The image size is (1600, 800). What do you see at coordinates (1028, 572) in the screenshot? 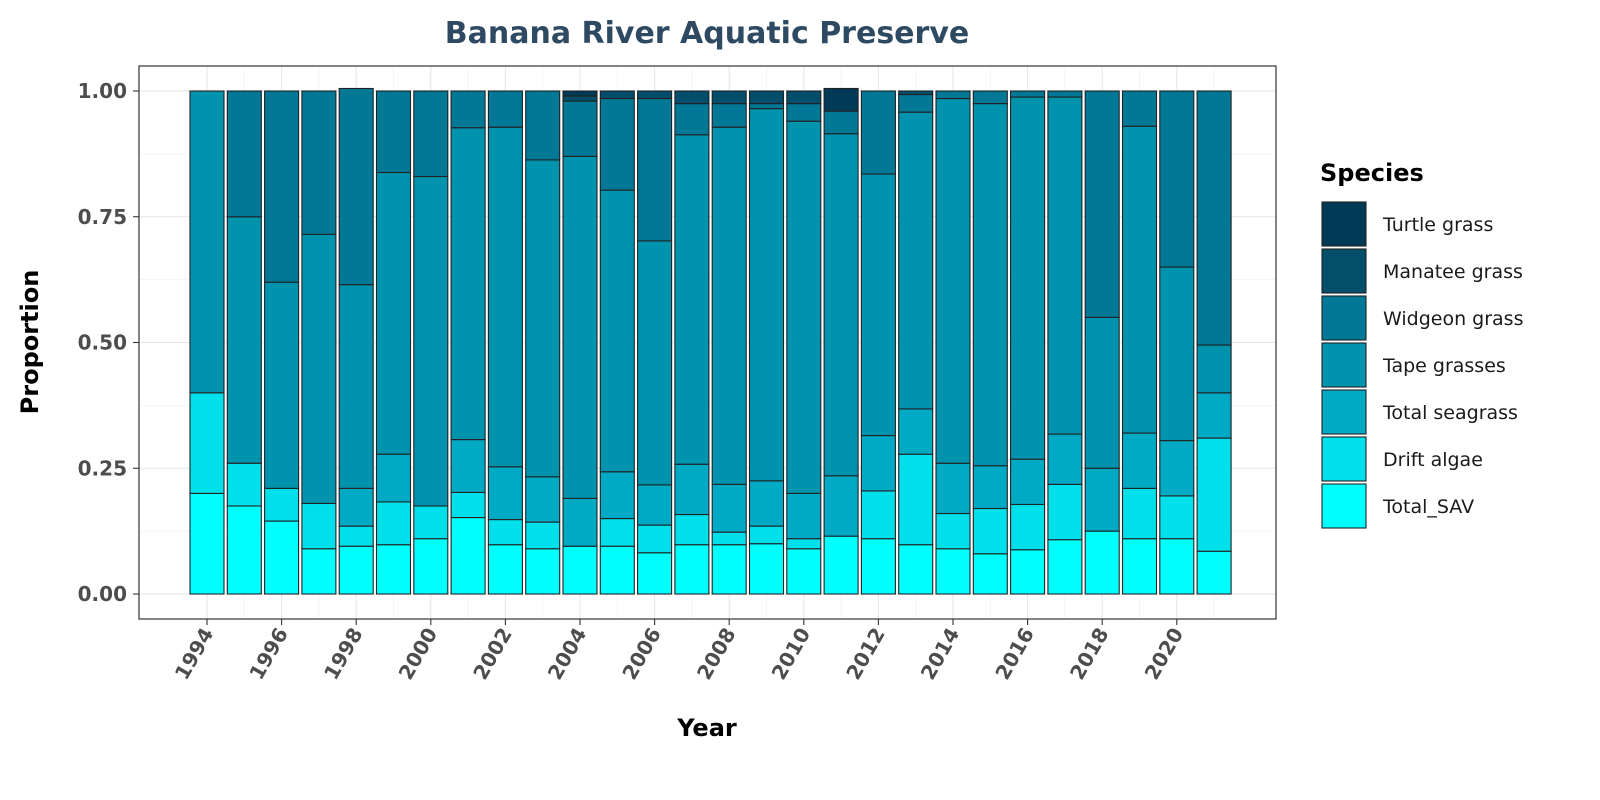
I see `bar-segment: 2016 – Total_SAV: 0.088` at bounding box center [1028, 572].